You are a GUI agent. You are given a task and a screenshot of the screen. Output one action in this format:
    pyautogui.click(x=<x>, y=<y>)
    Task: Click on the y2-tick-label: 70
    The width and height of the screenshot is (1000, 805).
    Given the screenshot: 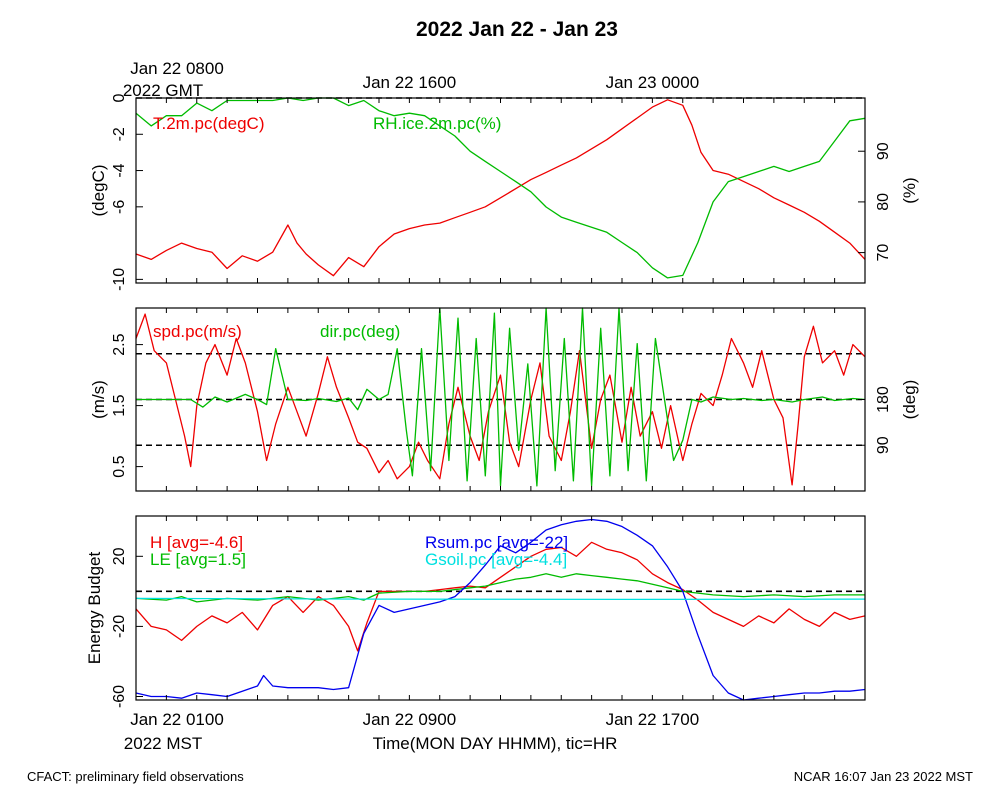 What is the action you would take?
    pyautogui.click(x=883, y=253)
    